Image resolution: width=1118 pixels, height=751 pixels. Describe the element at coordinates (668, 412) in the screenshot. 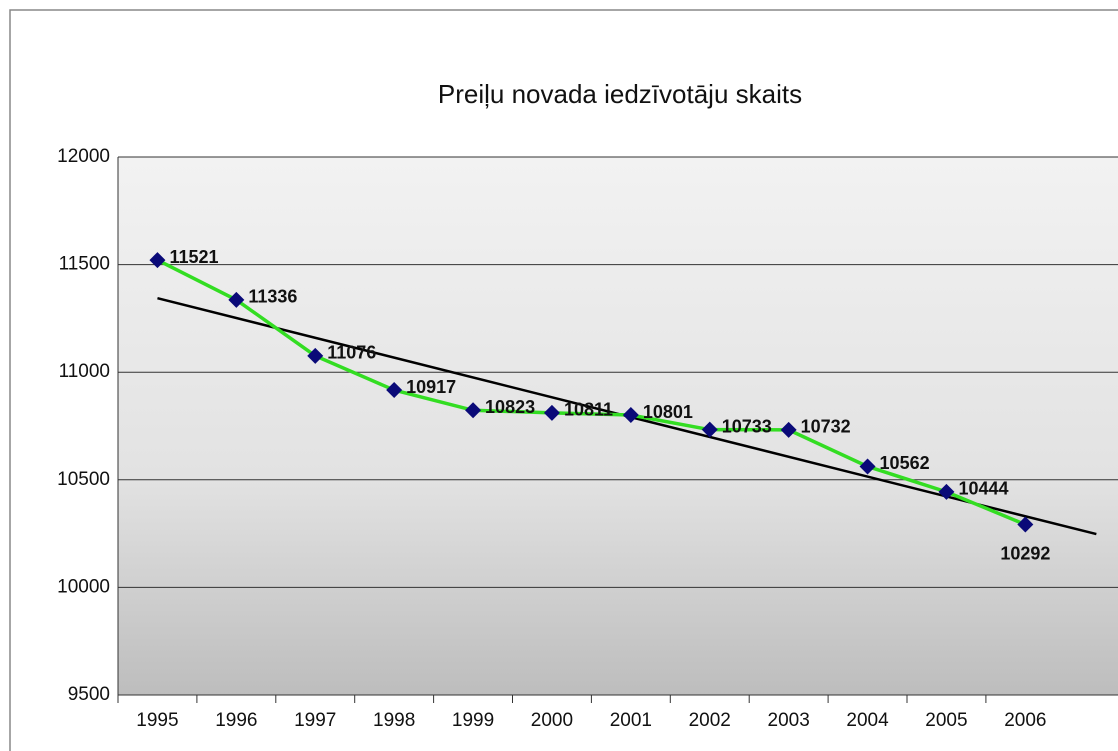

I see `data-label: 10801` at that location.